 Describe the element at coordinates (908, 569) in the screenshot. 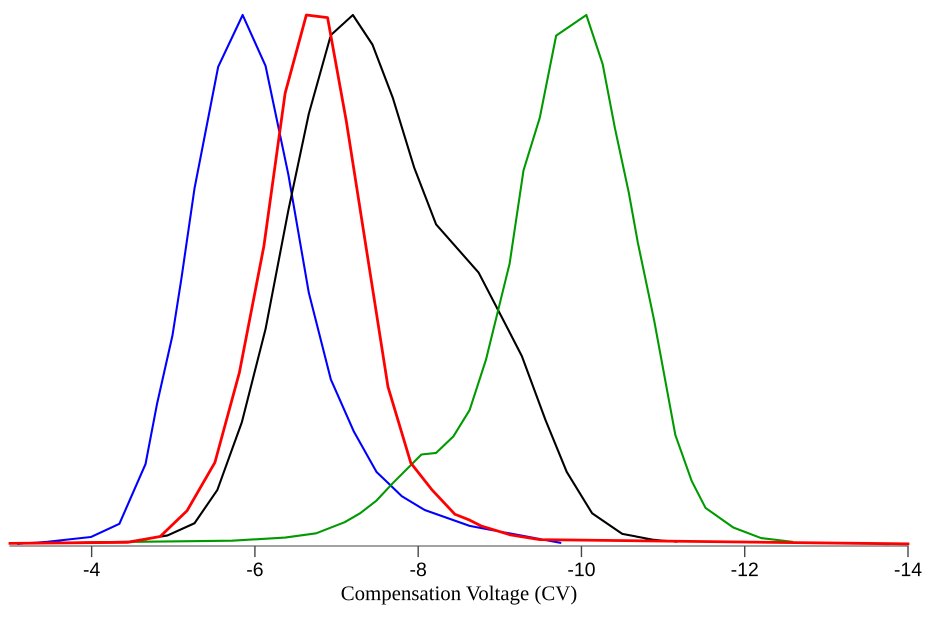

I see `x-tick-label: -14` at that location.